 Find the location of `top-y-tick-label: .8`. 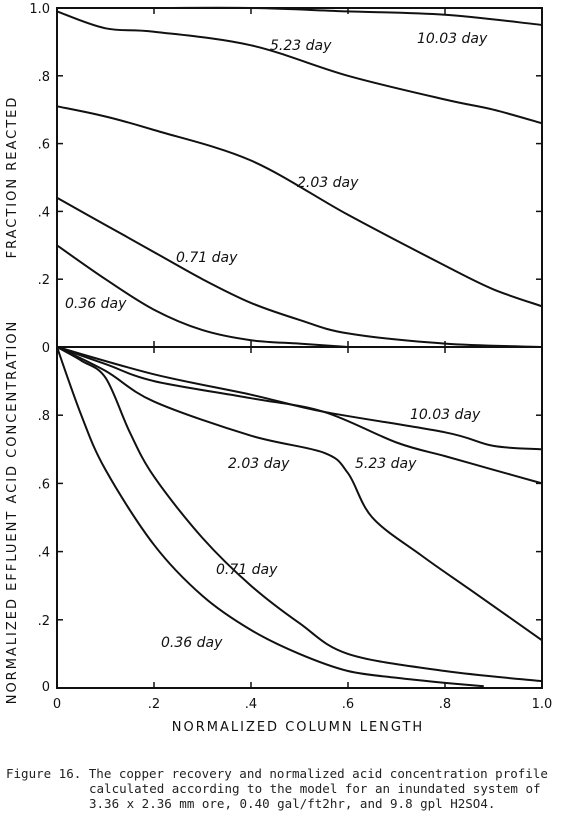

top-y-tick-label: .8 is located at coordinates (44, 77).